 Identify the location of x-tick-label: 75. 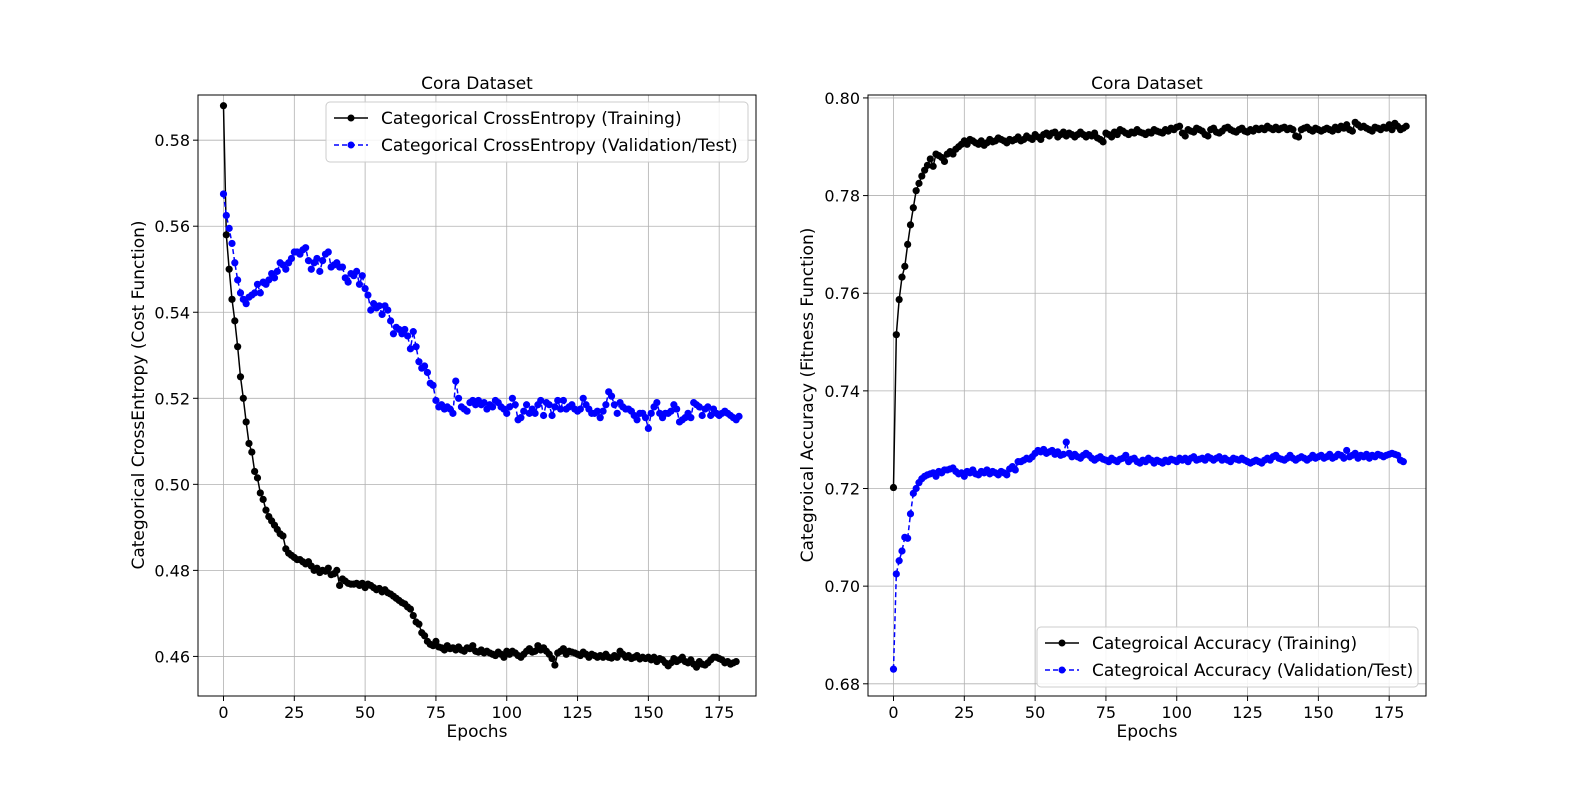
(436, 712).